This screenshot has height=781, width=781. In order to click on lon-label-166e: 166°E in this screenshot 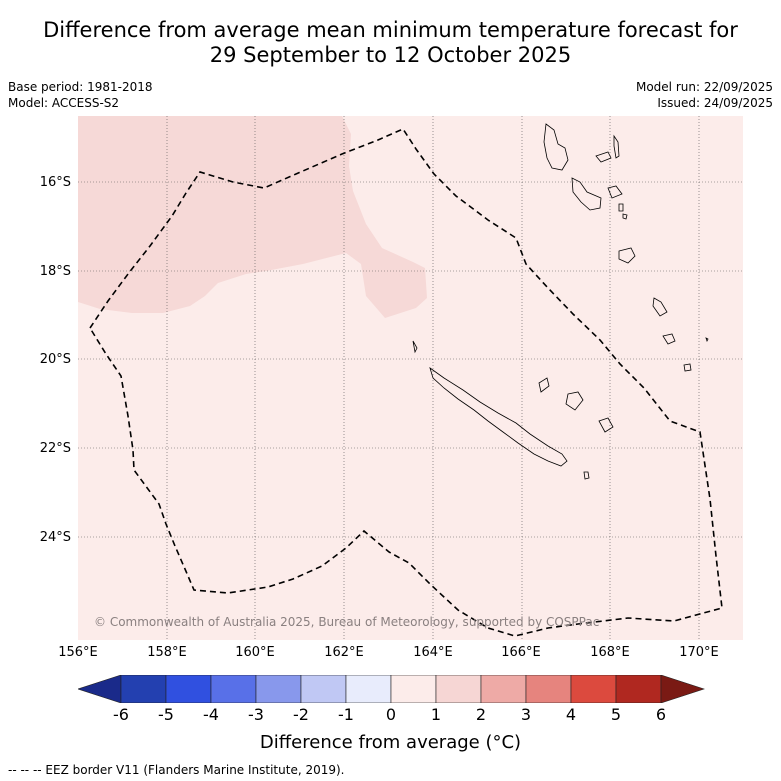, I will do `click(521, 652)`.